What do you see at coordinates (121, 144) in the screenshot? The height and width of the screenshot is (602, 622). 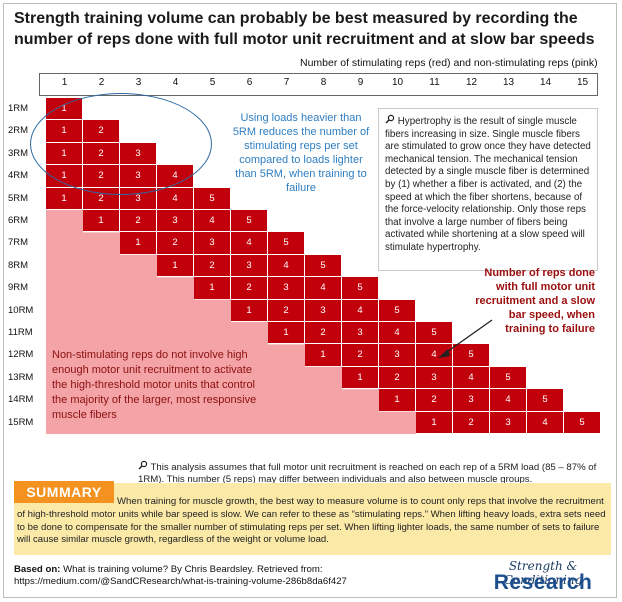 I see `heavy-loads-highlight-ellipse` at bounding box center [121, 144].